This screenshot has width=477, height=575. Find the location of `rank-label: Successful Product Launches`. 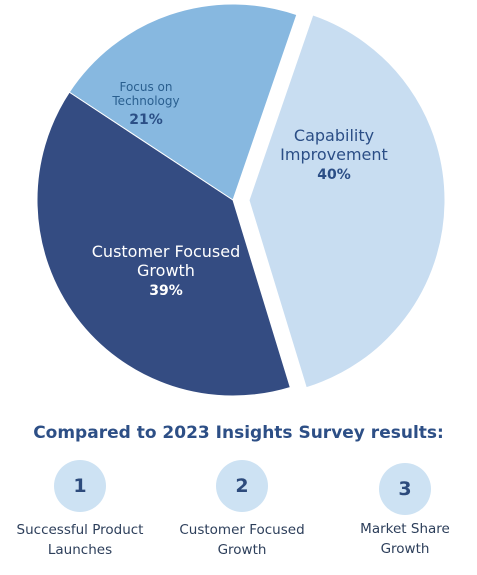

rank-label: Successful Product Launches is located at coordinates (80, 540).